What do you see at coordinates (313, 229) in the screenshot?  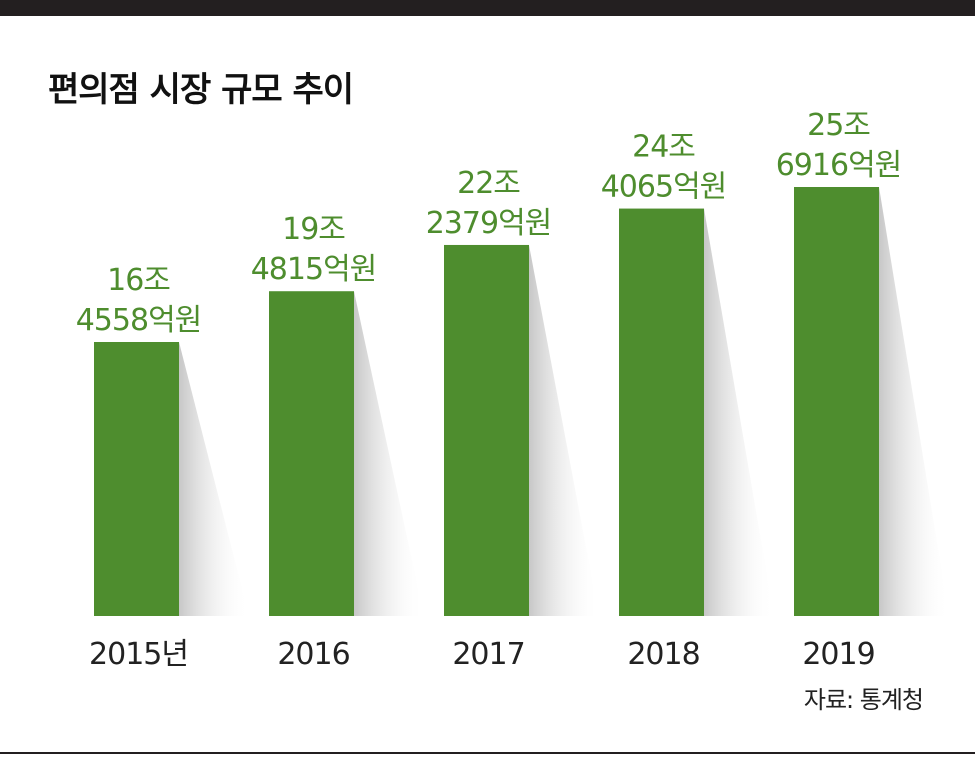 I see `data-label: 19조` at bounding box center [313, 229].